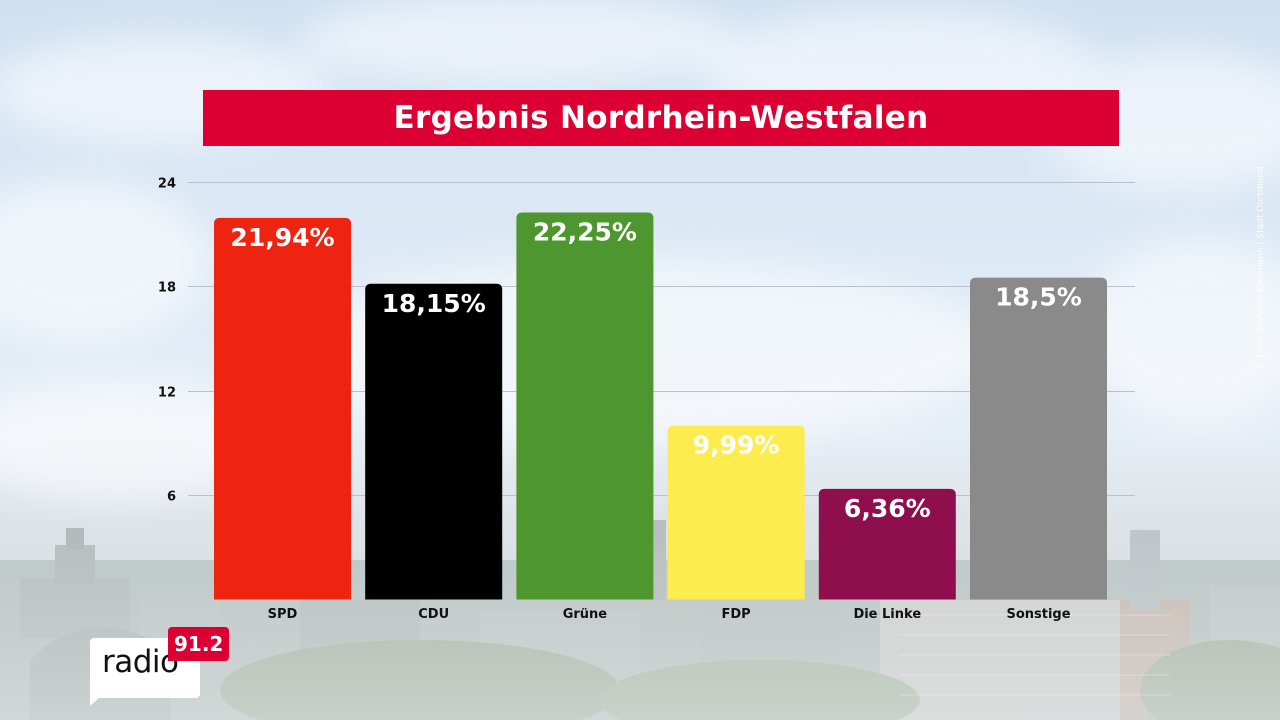 Image resolution: width=1280 pixels, height=720 pixels. What do you see at coordinates (167, 288) in the screenshot?
I see `y-tick-label: 18` at bounding box center [167, 288].